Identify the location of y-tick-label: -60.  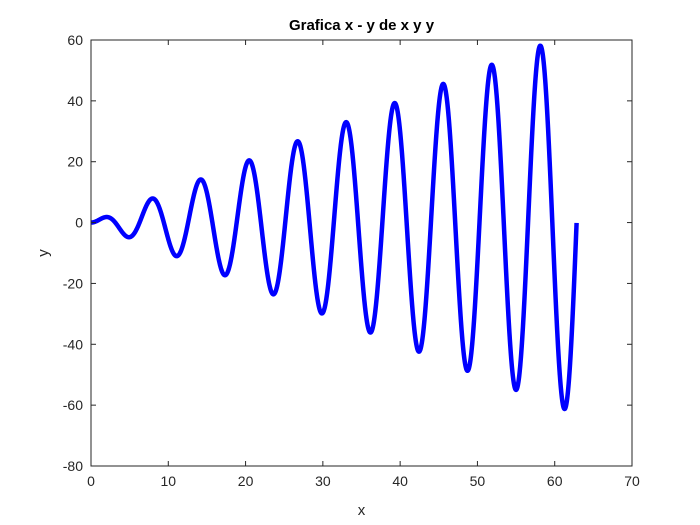
(73, 405).